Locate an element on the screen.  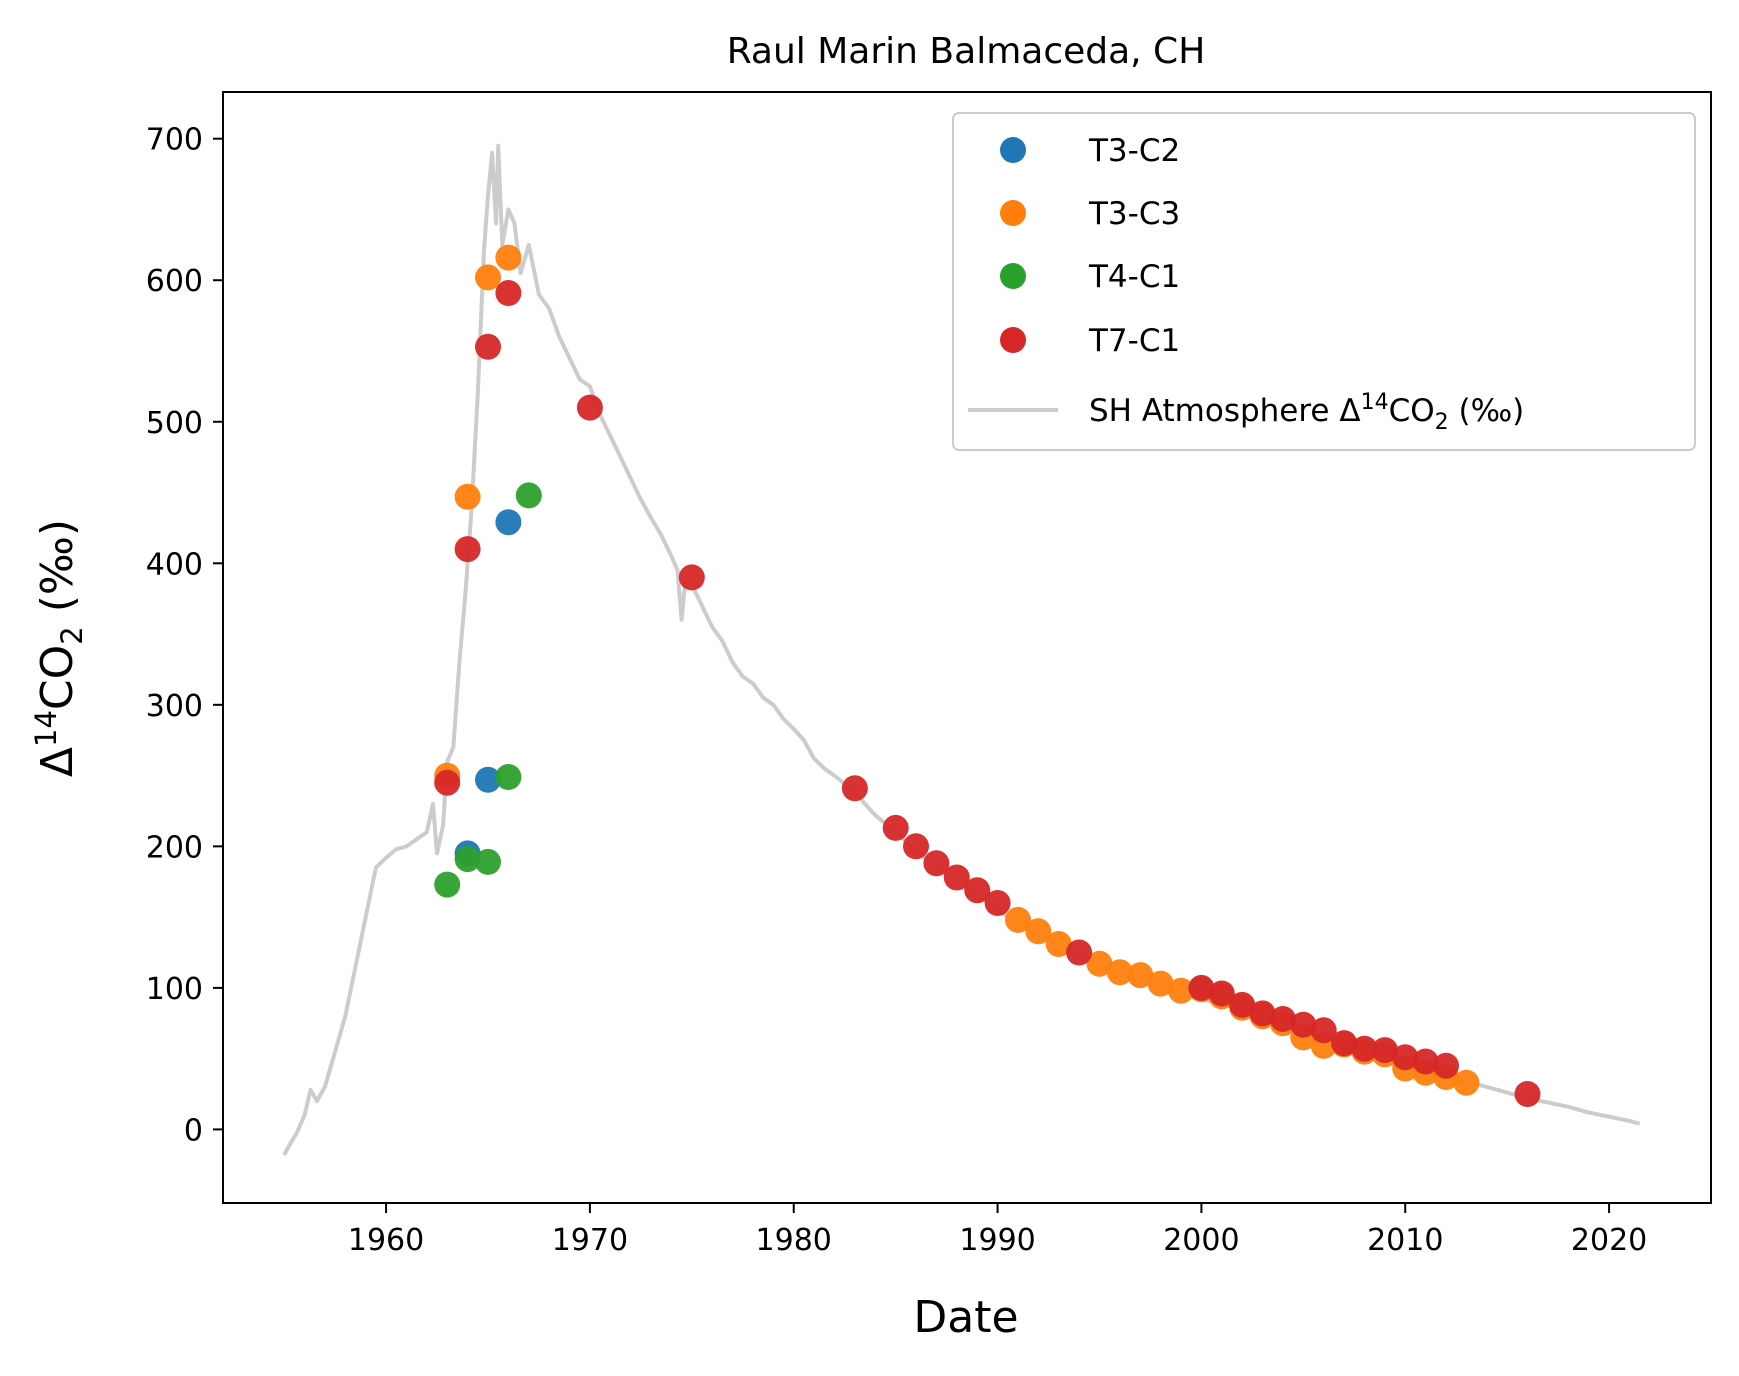
legend-label: T3-C3 is located at coordinates (1134, 214).